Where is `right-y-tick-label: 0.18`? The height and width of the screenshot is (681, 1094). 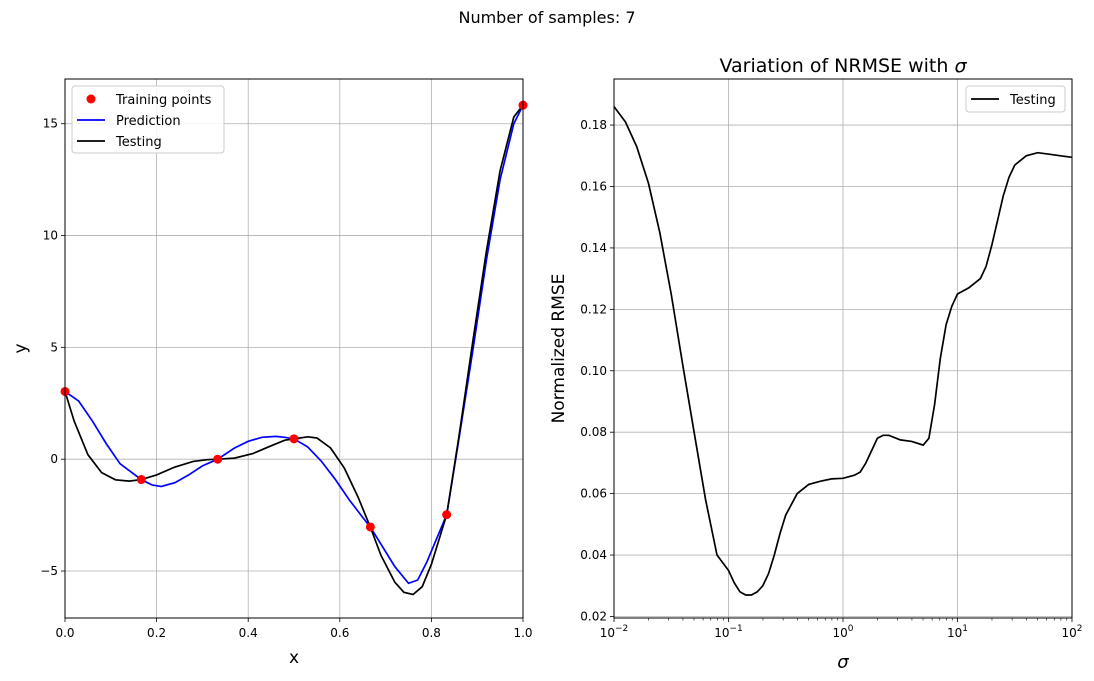
right-y-tick-label: 0.18 is located at coordinates (593, 125).